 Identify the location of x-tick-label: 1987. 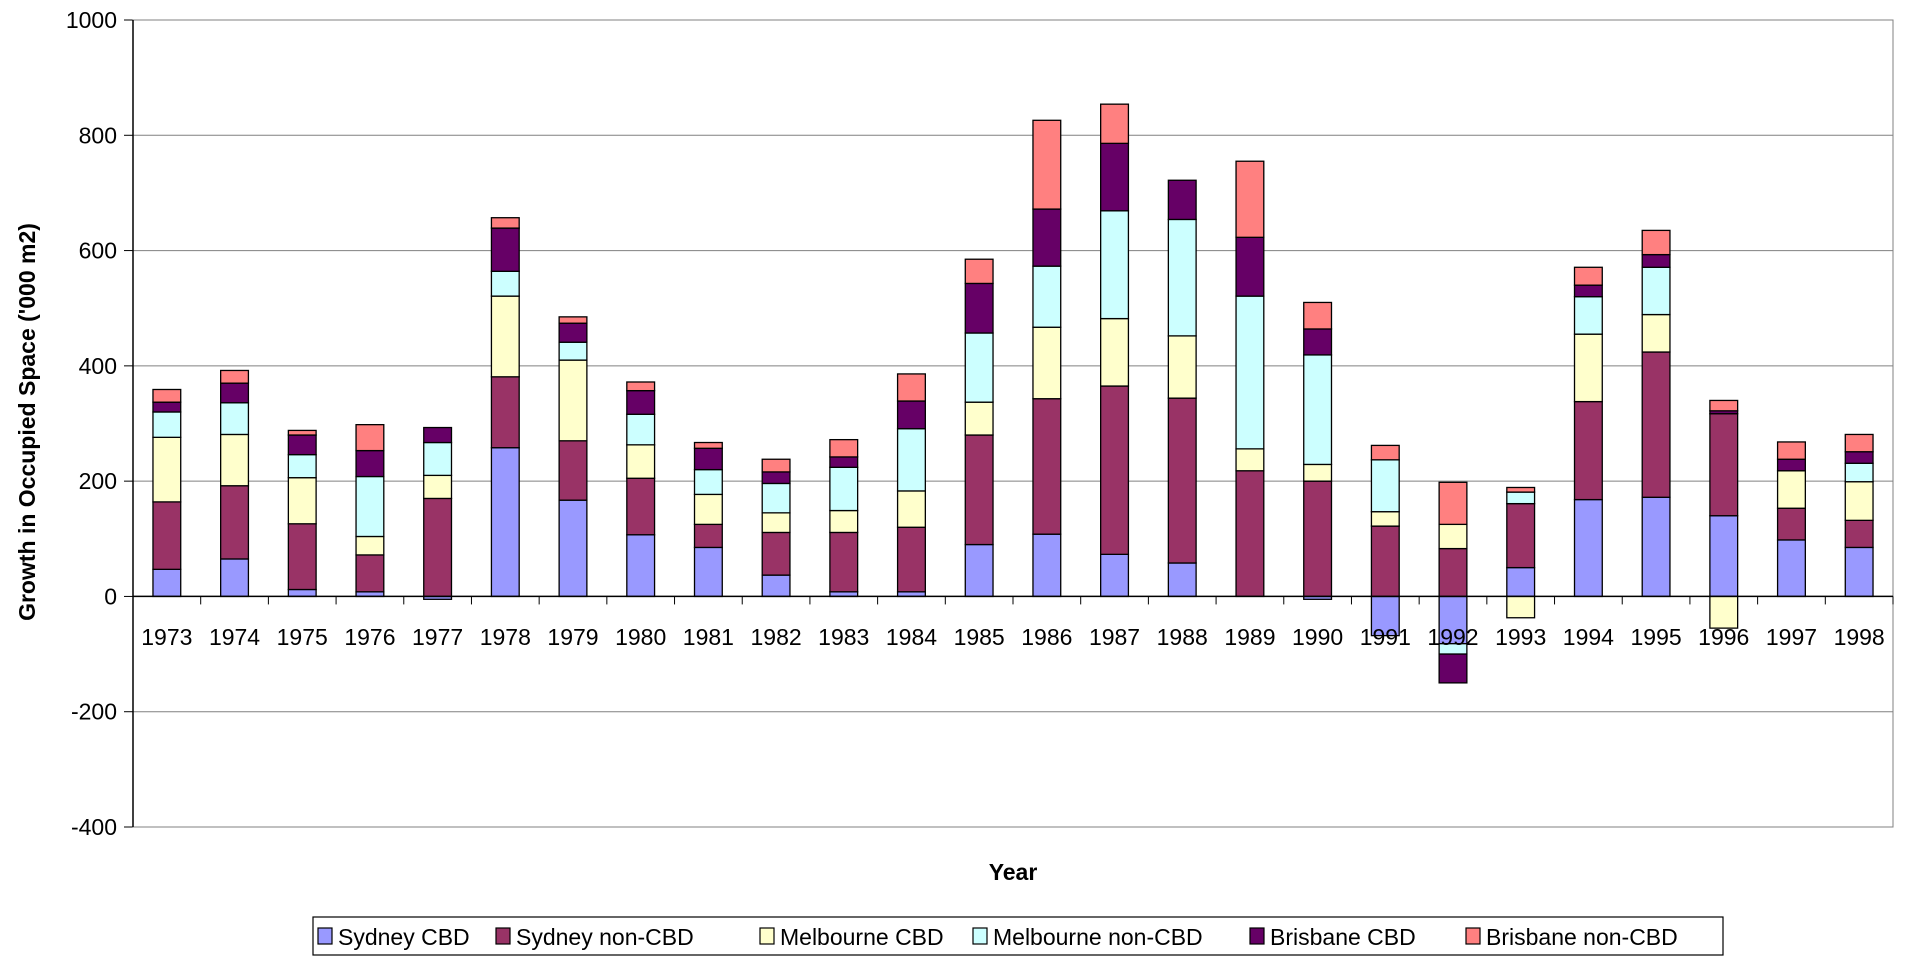
(1114, 637).